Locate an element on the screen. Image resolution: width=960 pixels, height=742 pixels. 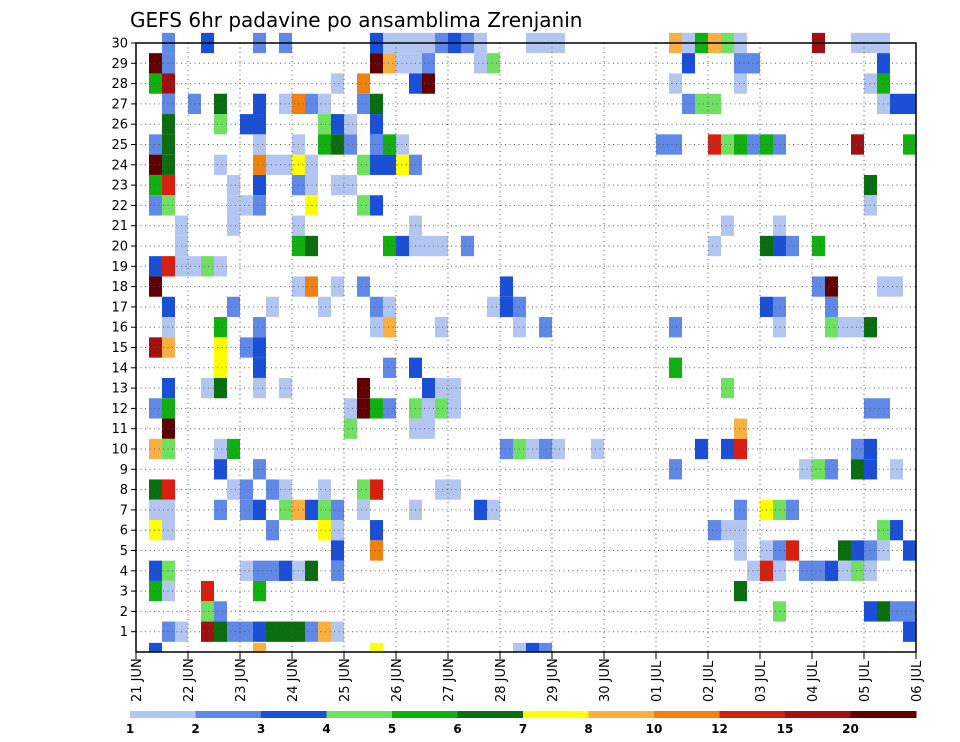
colorbar-label: 6 is located at coordinates (457, 729).